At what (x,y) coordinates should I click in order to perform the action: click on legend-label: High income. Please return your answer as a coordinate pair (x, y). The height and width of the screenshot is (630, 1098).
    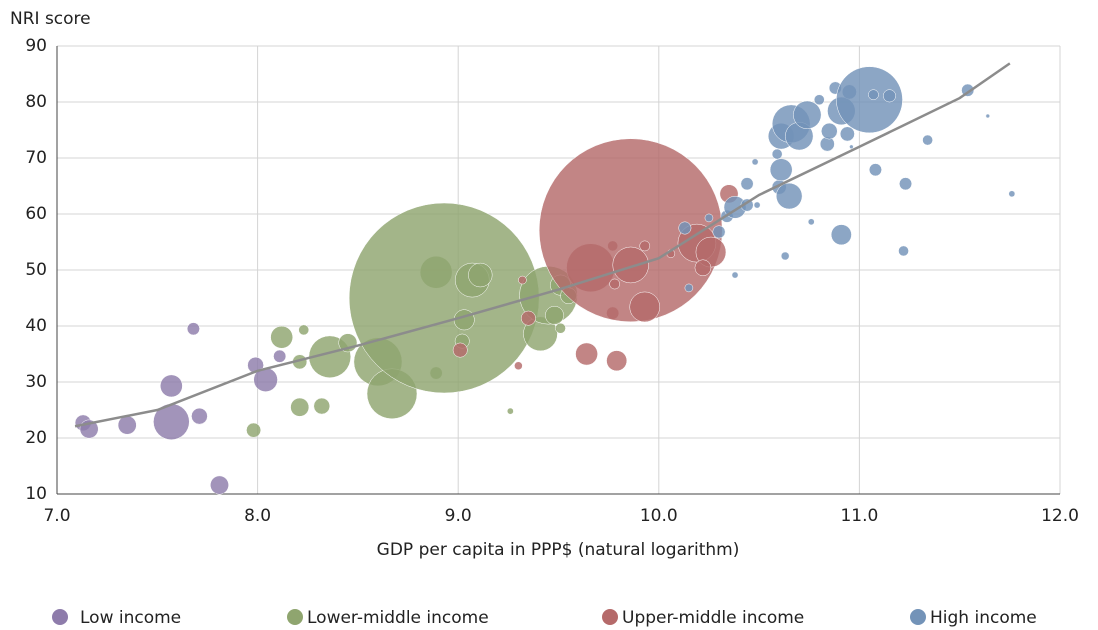
    Looking at the image, I should click on (983, 618).